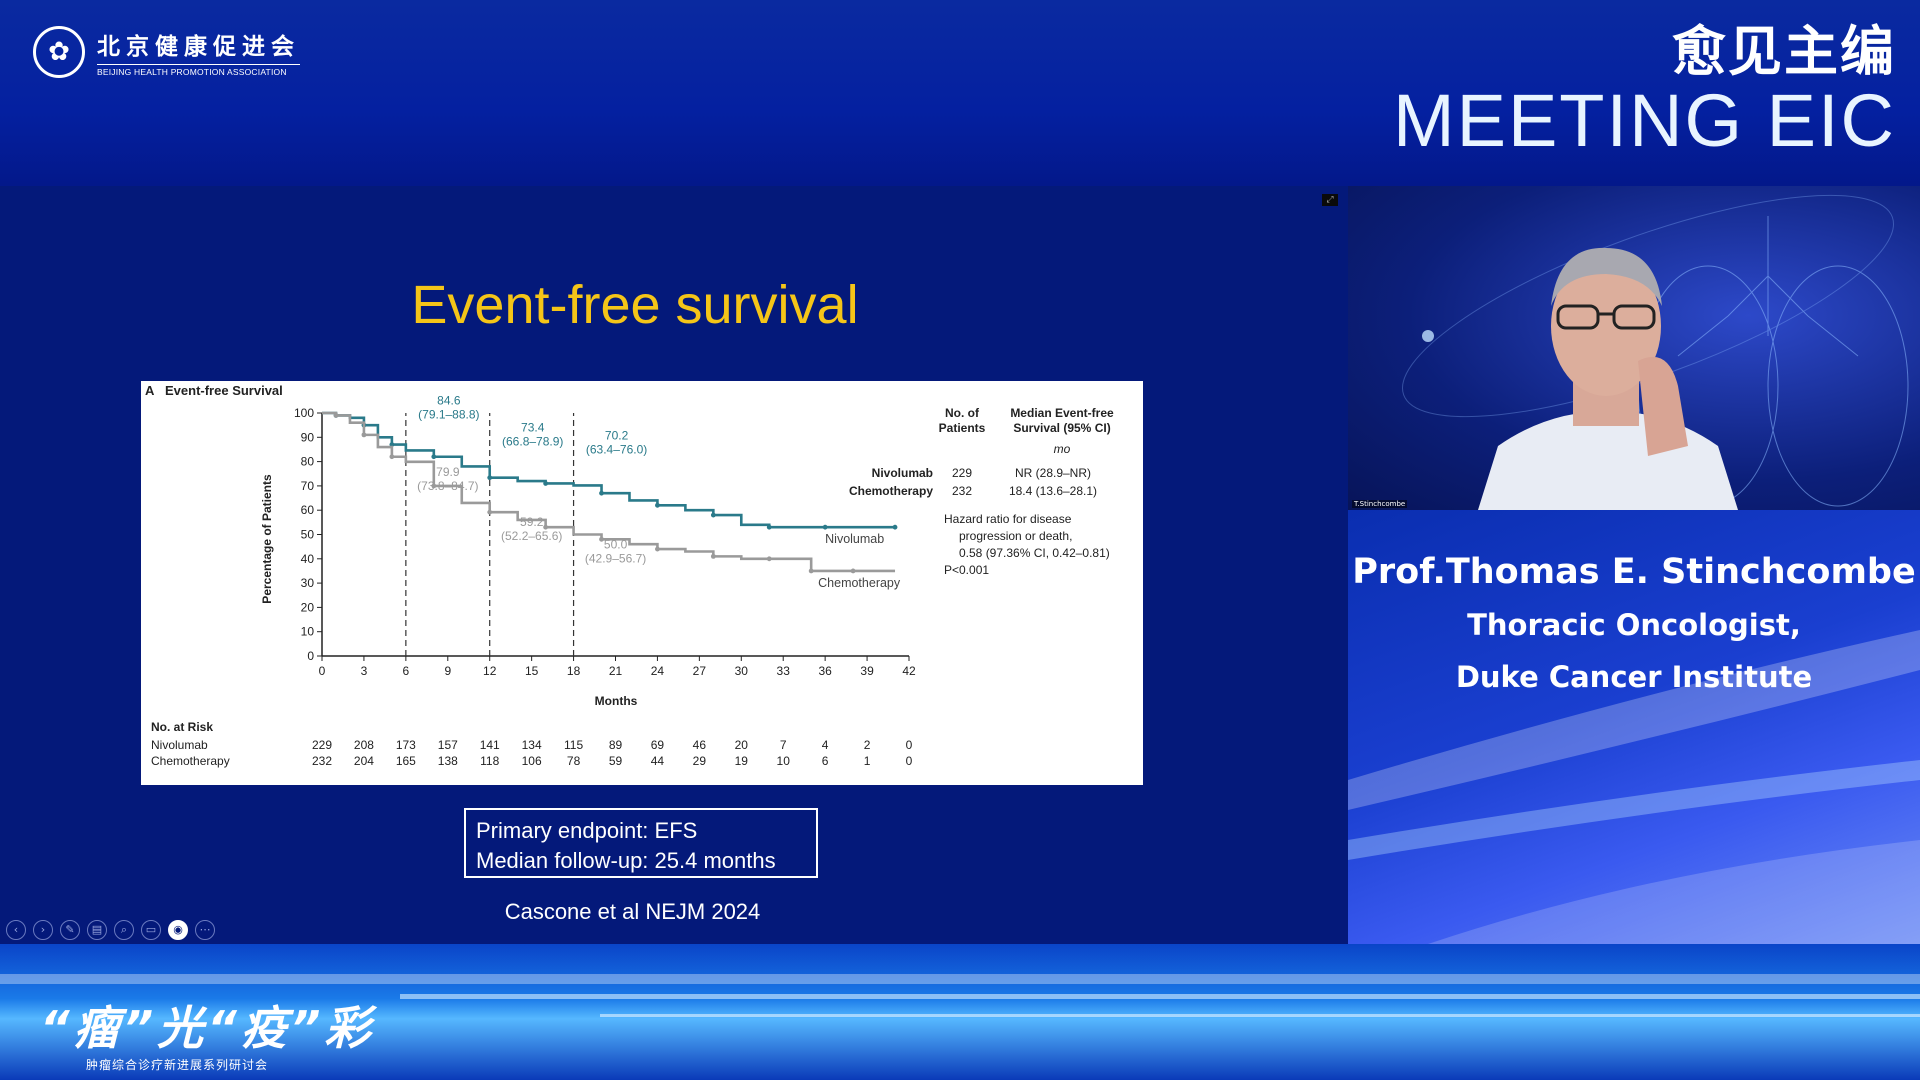 The height and width of the screenshot is (1080, 1920). What do you see at coordinates (616, 545) in the screenshot?
I see `annotation-value: 50.0` at bounding box center [616, 545].